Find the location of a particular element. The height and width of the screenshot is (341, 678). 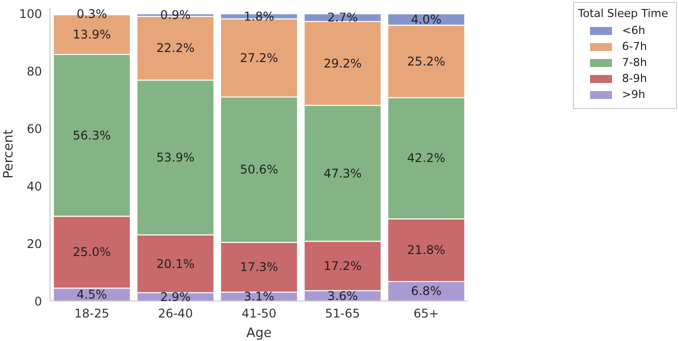

y-tick-label: 20 is located at coordinates (34, 243).